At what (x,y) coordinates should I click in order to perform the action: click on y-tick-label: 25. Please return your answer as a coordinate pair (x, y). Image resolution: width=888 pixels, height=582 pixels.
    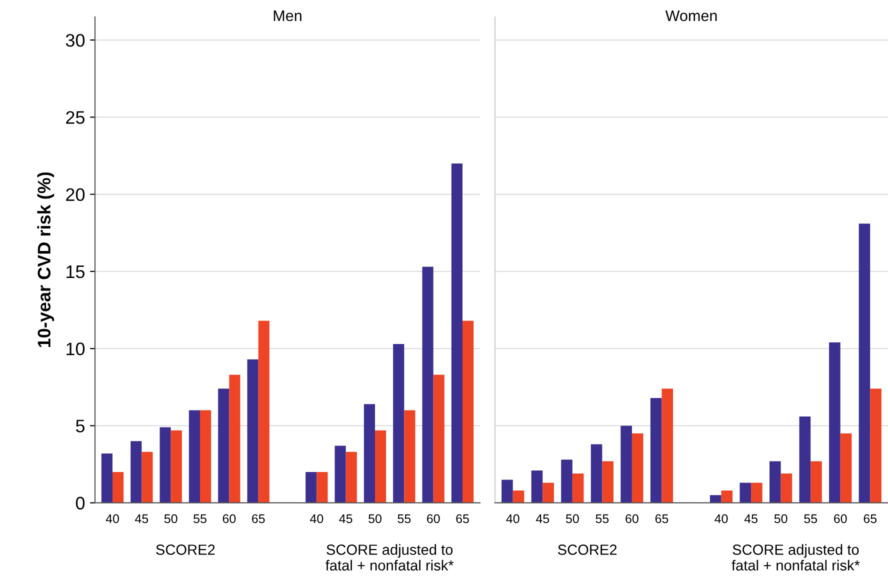
    Looking at the image, I should click on (75, 117).